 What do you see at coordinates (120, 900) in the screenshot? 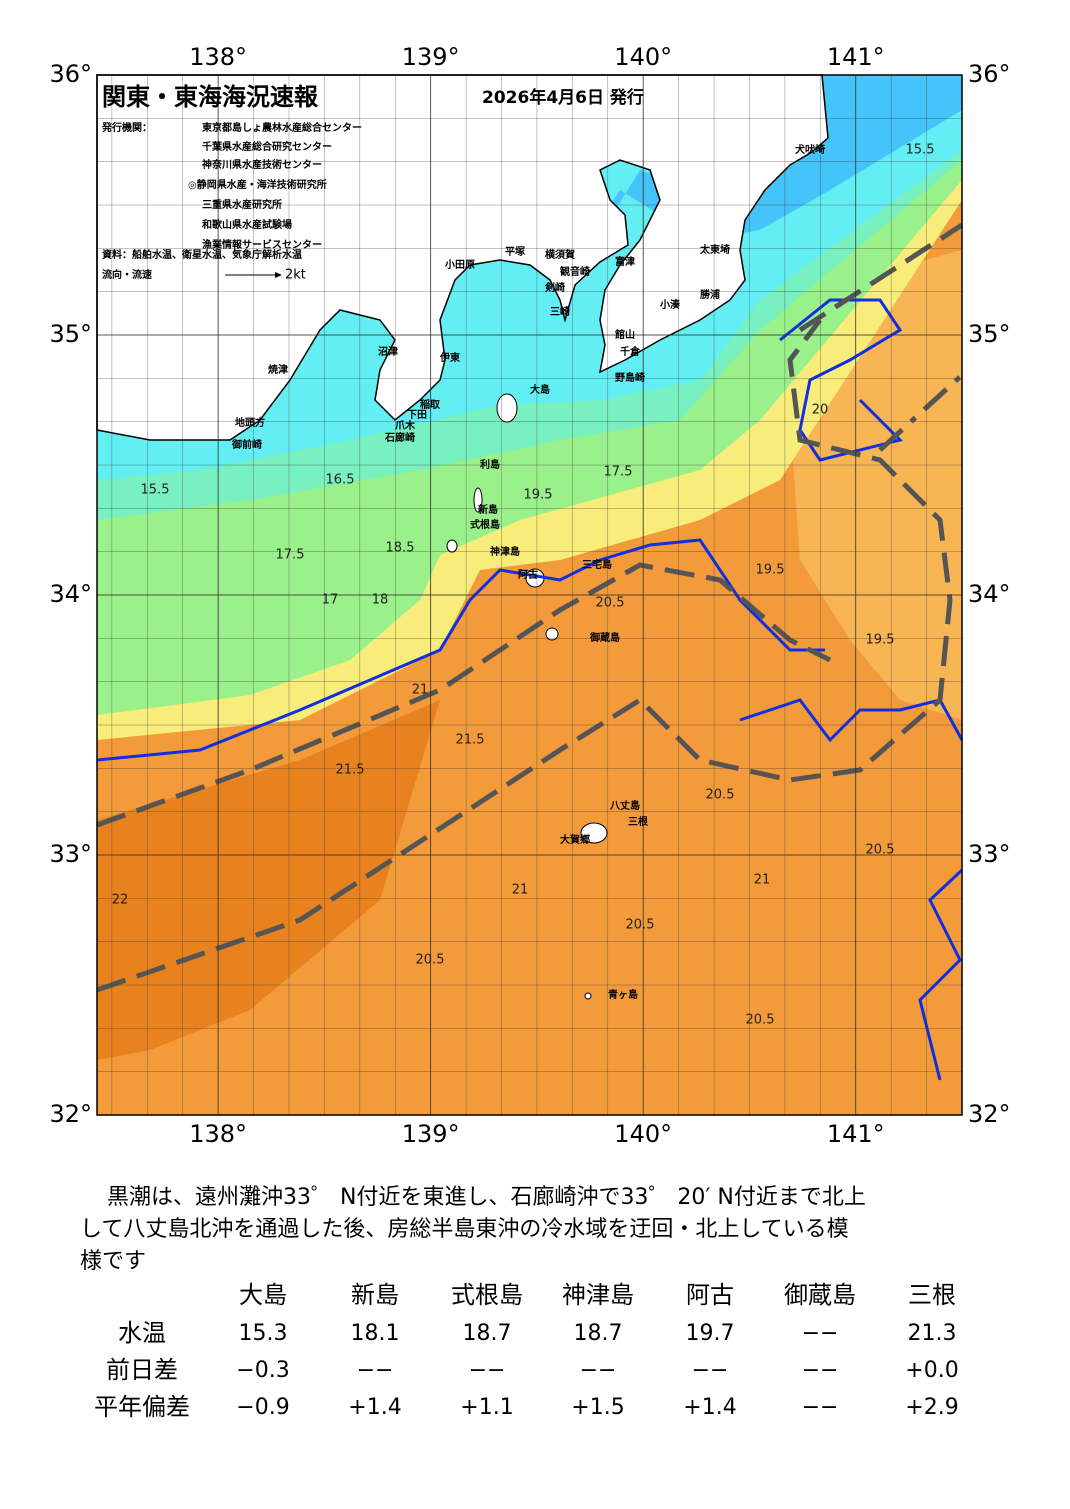
I see `contour-label: 22` at bounding box center [120, 900].